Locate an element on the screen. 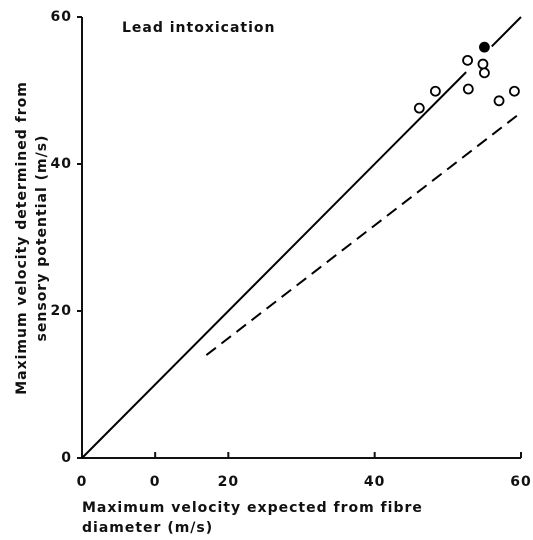 The image size is (533, 540). x-axis-label: diameter (m/s) is located at coordinates (147, 528).